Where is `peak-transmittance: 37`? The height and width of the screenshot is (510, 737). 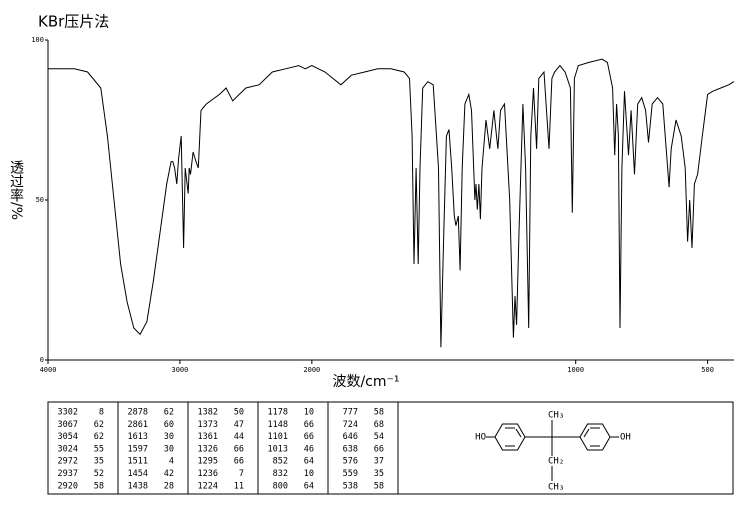 peak-transmittance: 37 is located at coordinates (379, 462).